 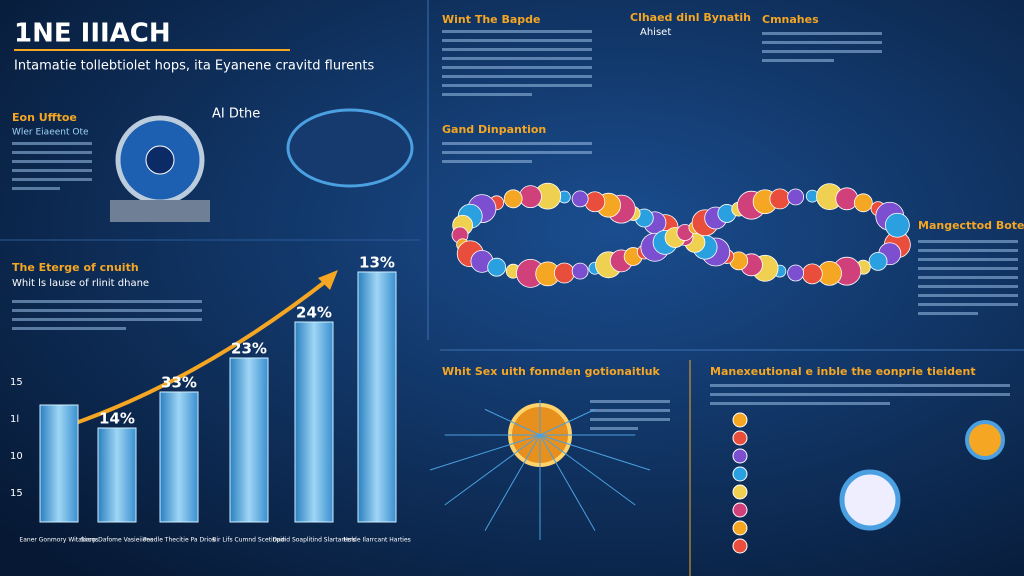 What do you see at coordinates (16, 382) in the screenshot?
I see `axis-label: 15` at bounding box center [16, 382].